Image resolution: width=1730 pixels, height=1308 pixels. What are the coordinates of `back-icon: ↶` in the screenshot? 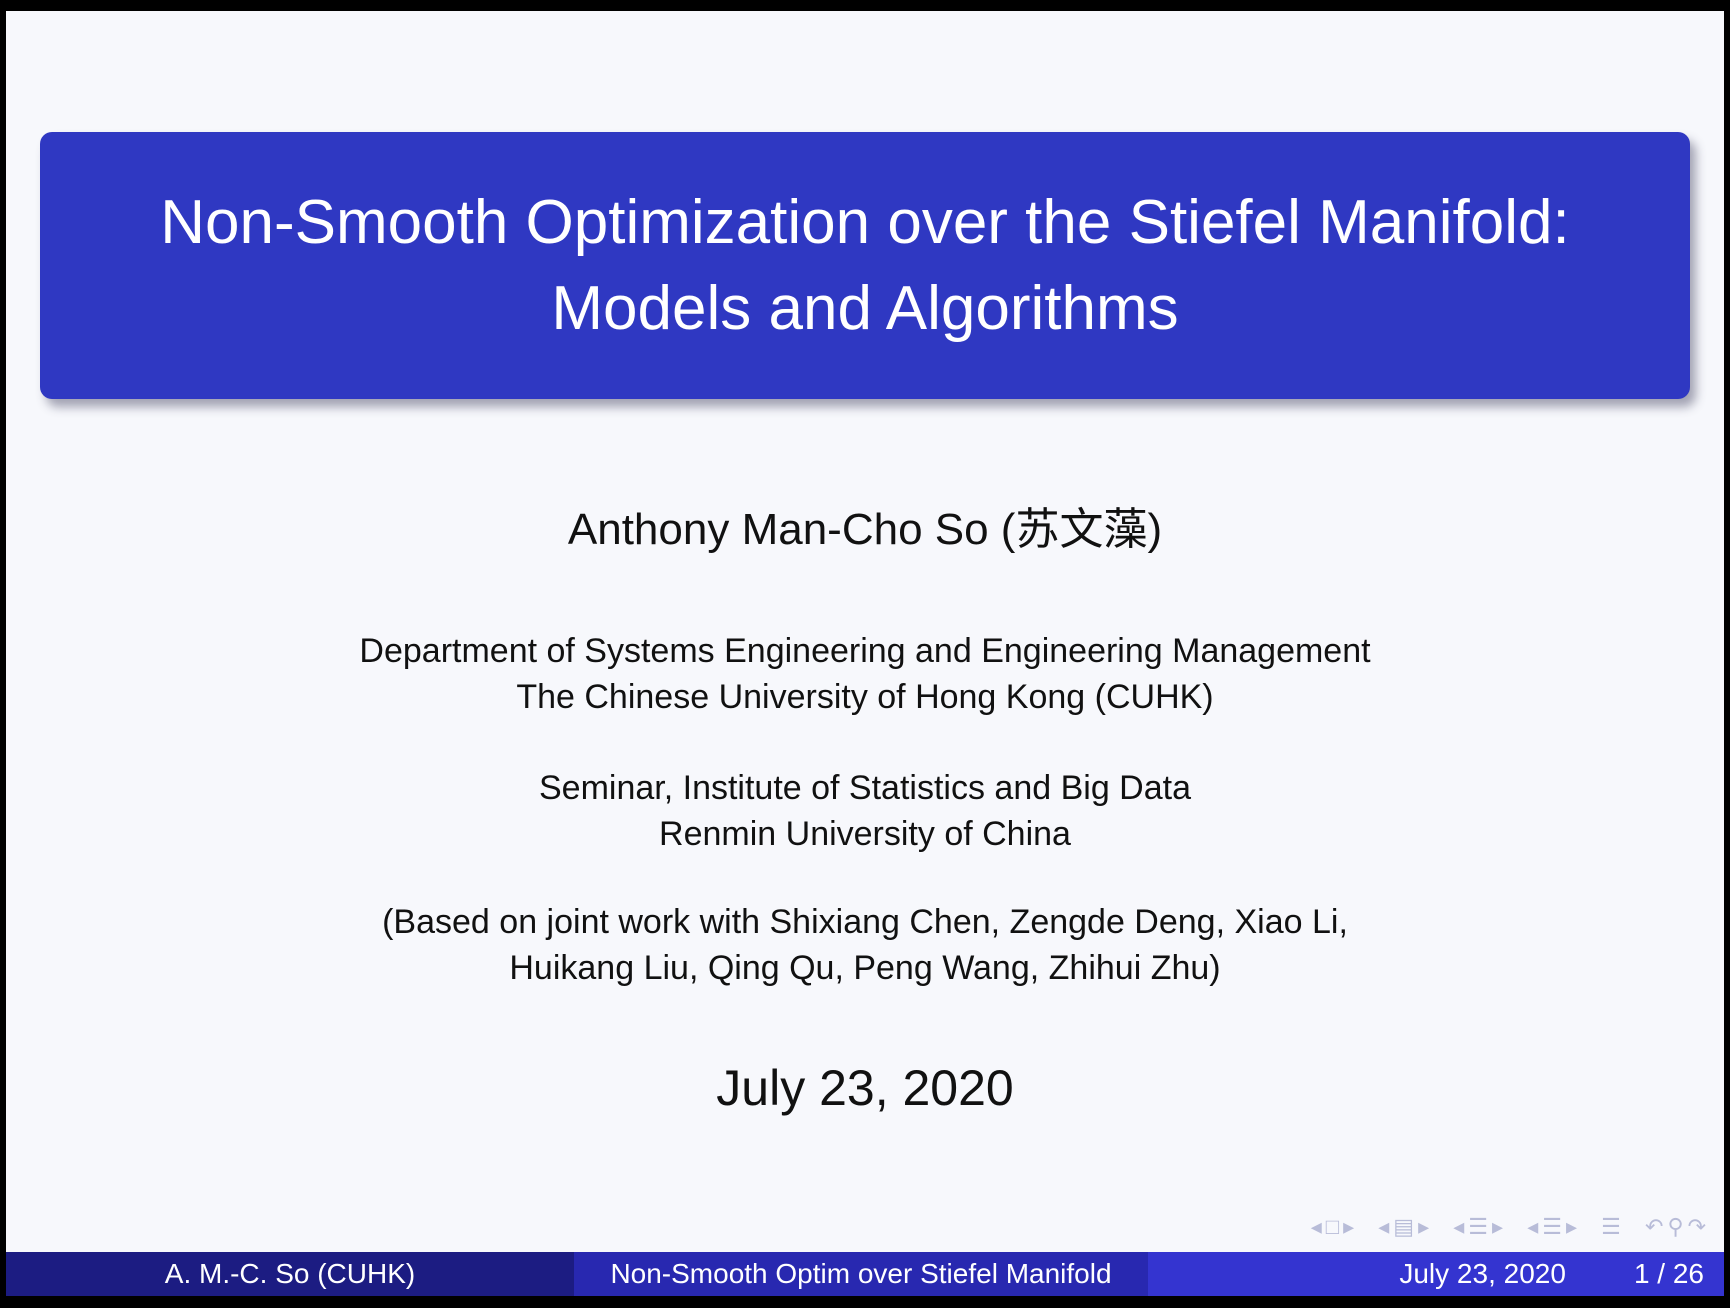 It's located at (1656, 1226).